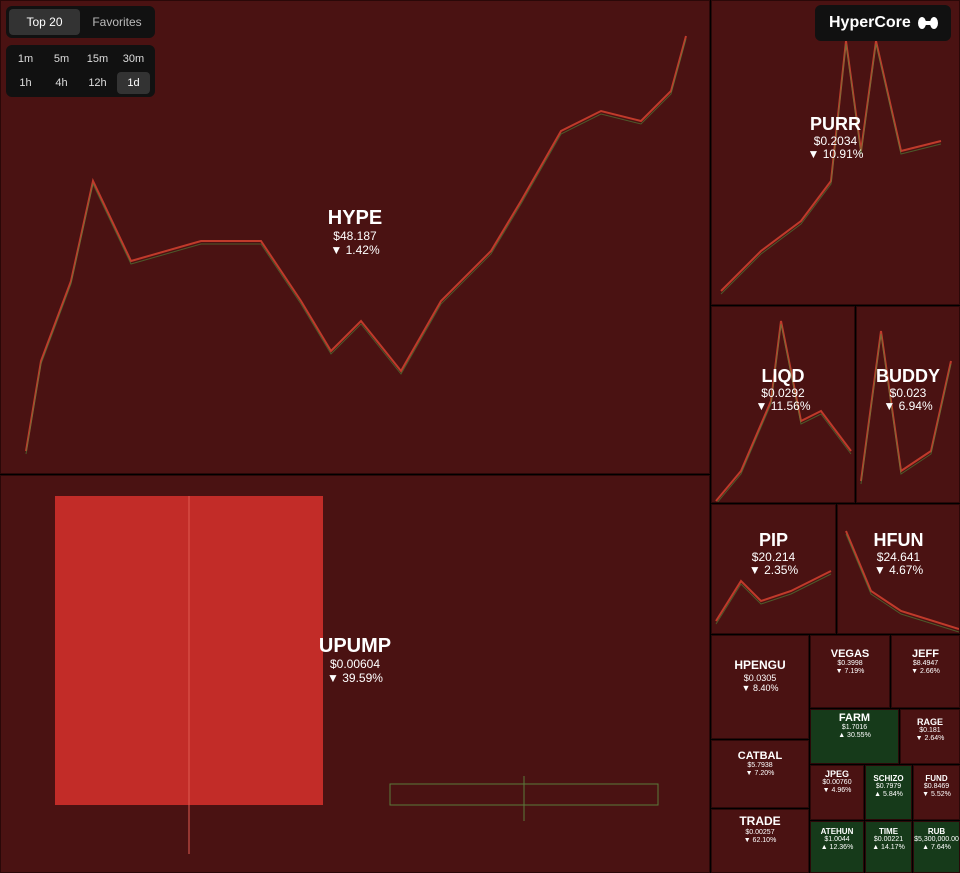 This screenshot has width=960, height=873. I want to click on tile: PIP $20.214 ▼ 2.35%, so click(773, 569).